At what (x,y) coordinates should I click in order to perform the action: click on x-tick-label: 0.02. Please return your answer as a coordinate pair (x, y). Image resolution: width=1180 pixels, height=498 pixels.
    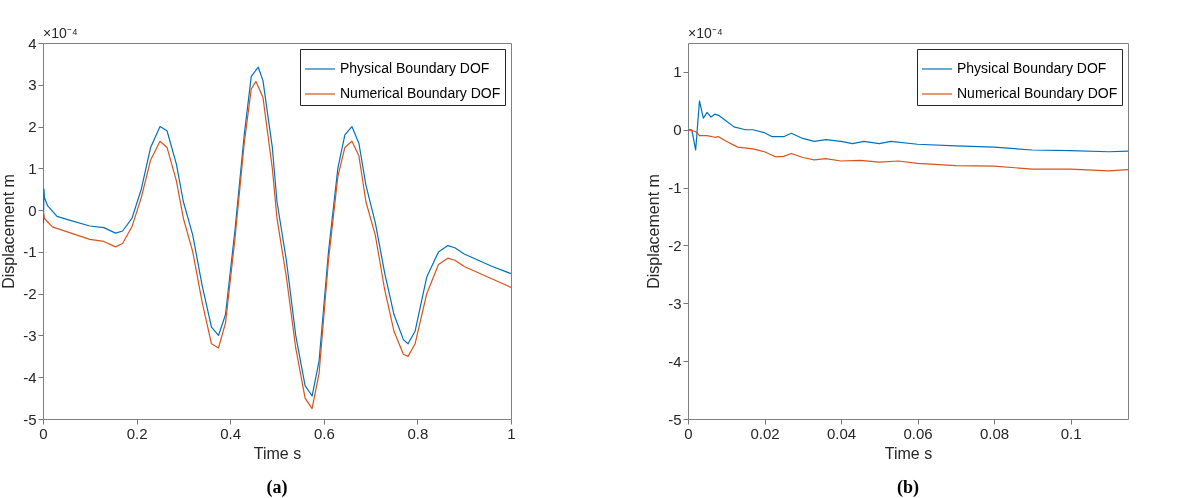
    Looking at the image, I should click on (765, 433).